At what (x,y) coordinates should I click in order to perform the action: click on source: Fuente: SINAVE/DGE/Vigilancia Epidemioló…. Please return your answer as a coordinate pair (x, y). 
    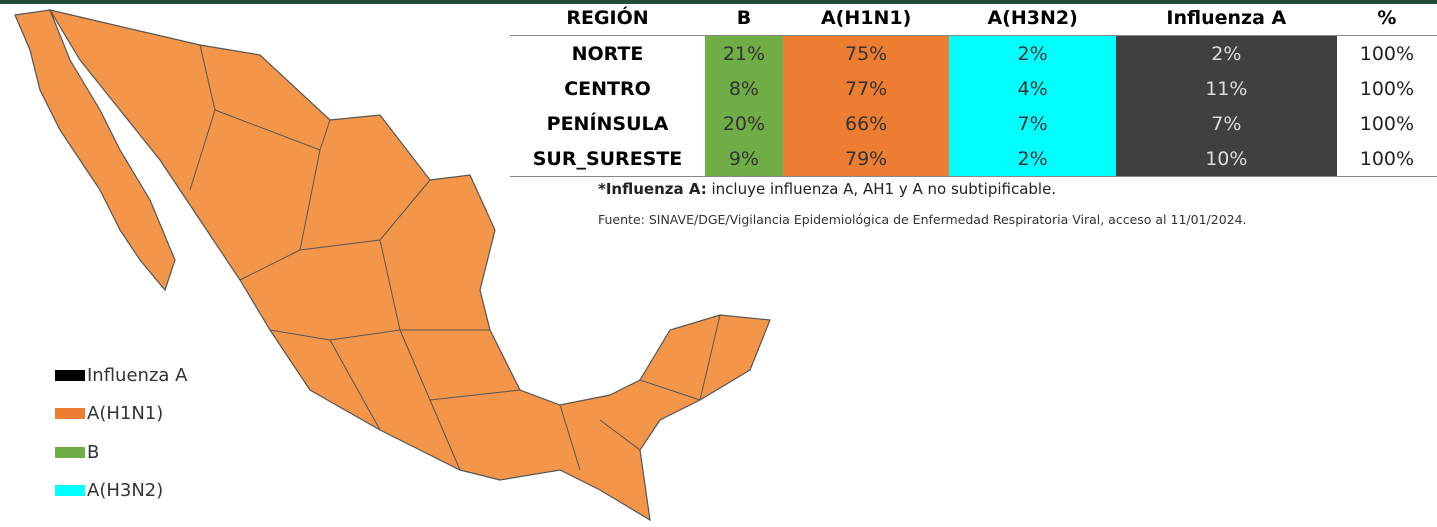
    Looking at the image, I should click on (922, 219).